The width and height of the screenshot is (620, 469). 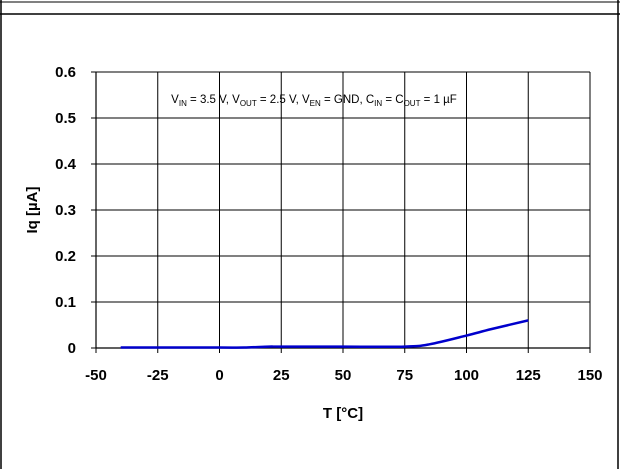 What do you see at coordinates (66, 164) in the screenshot?
I see `y-tick-label: 0.4` at bounding box center [66, 164].